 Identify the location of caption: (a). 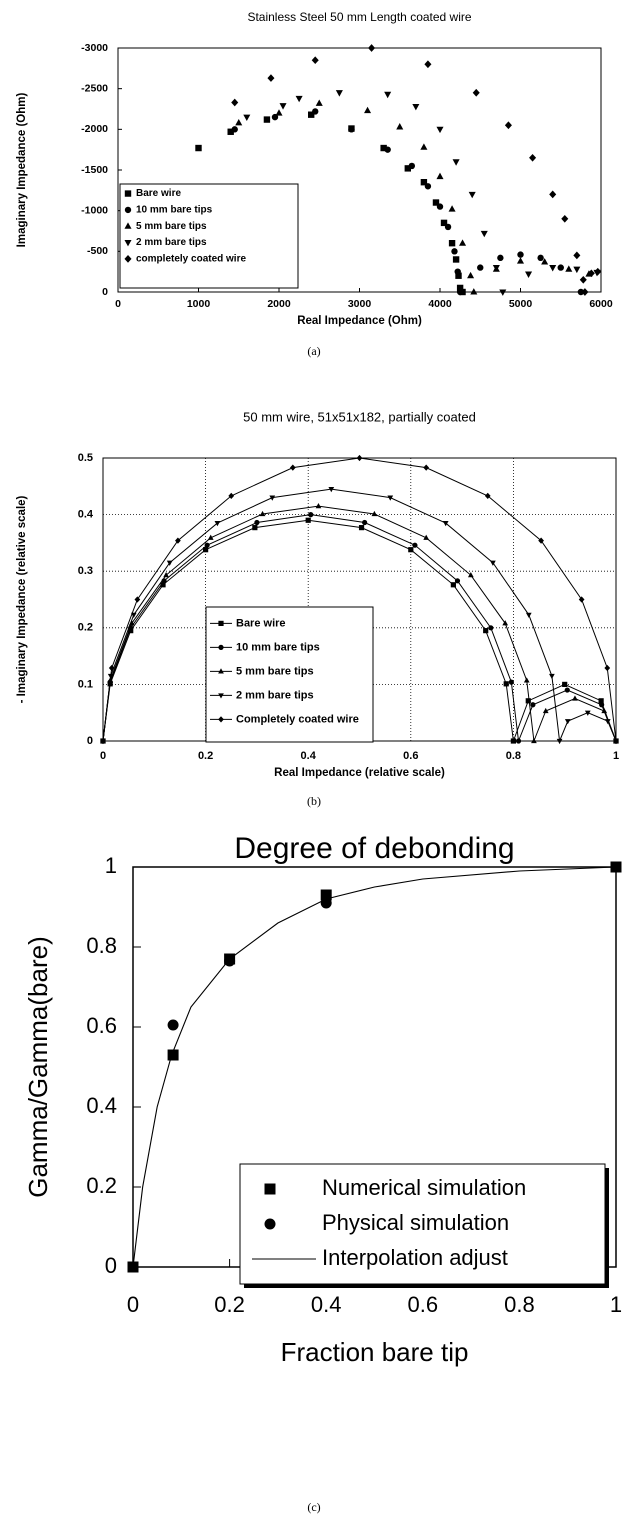
(313, 351).